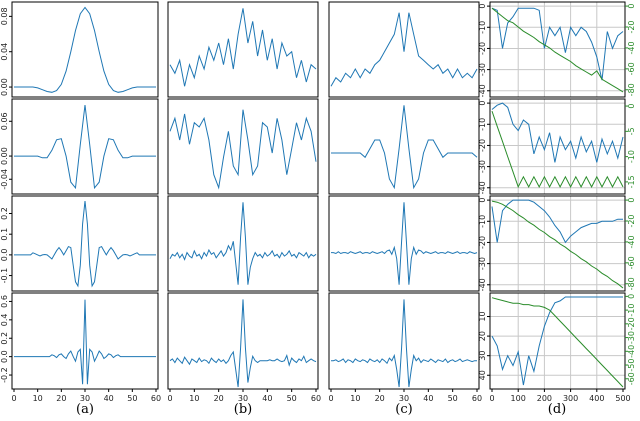  I want to click on y-right-tick-label: -50, so click(631, 364).